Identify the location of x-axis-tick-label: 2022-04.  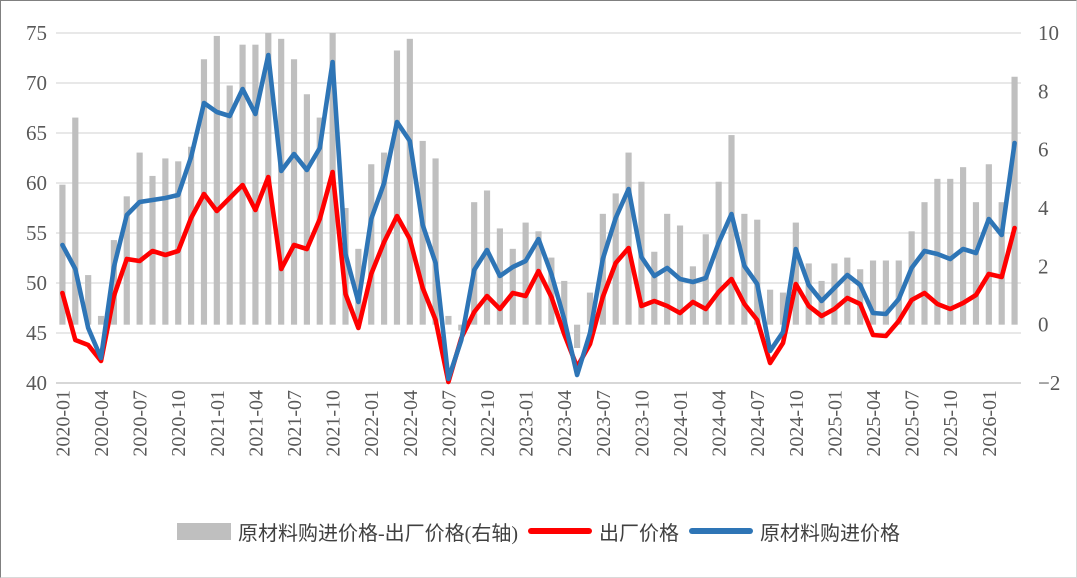
(411, 423).